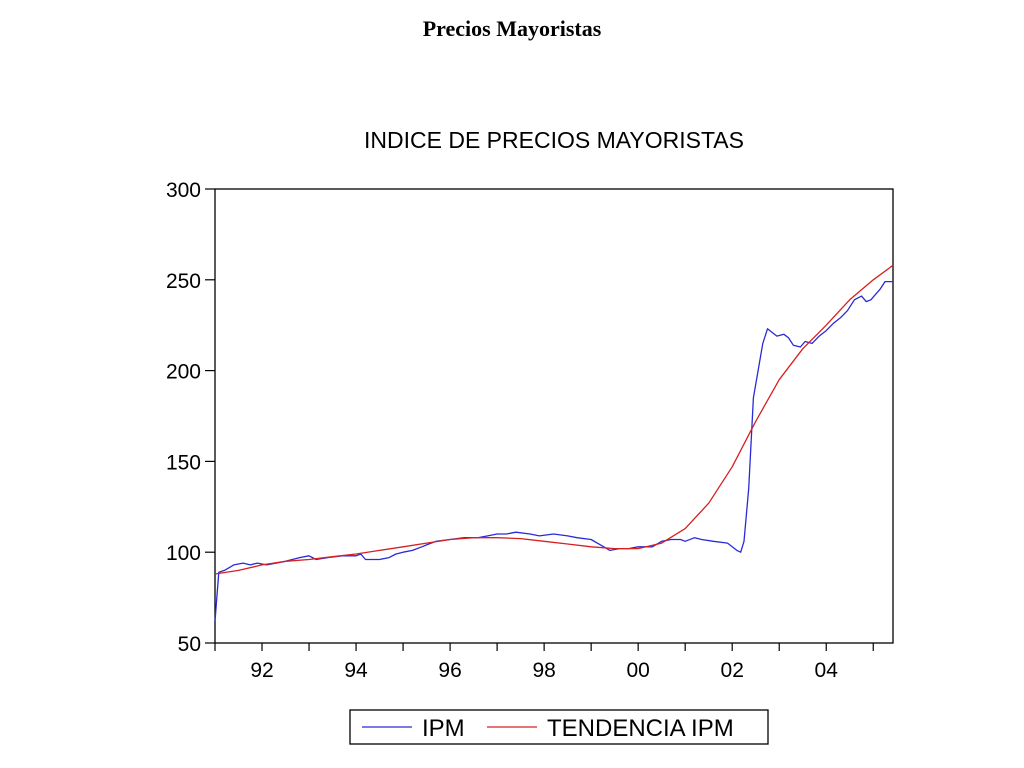 This screenshot has width=1024, height=768. Describe the element at coordinates (183, 462) in the screenshot. I see `y-tick-label: 150` at that location.